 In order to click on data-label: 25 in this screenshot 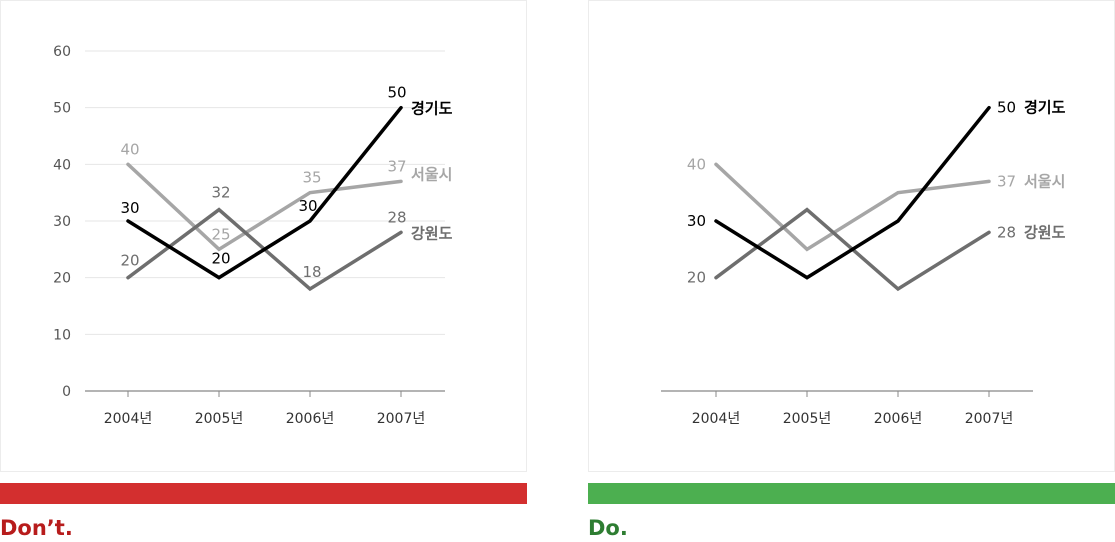, I will do `click(220, 234)`.